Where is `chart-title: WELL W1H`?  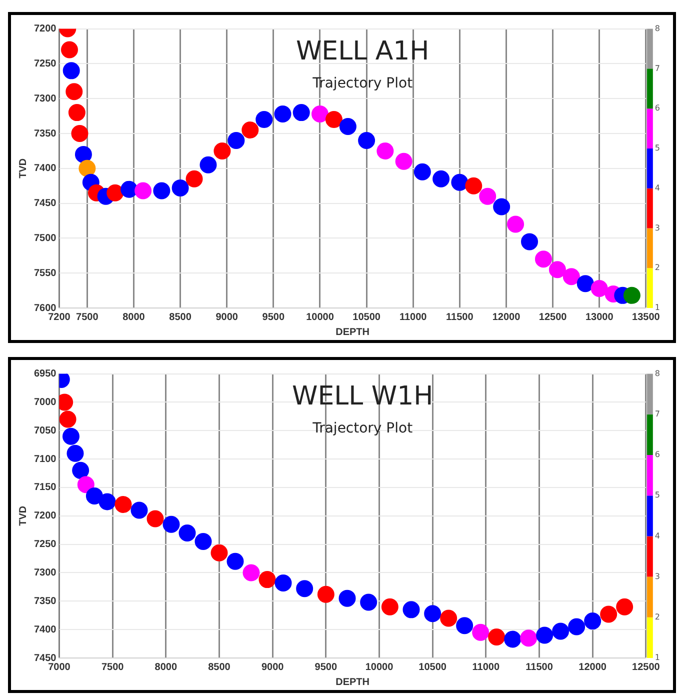 chart-title: WELL W1H is located at coordinates (363, 397).